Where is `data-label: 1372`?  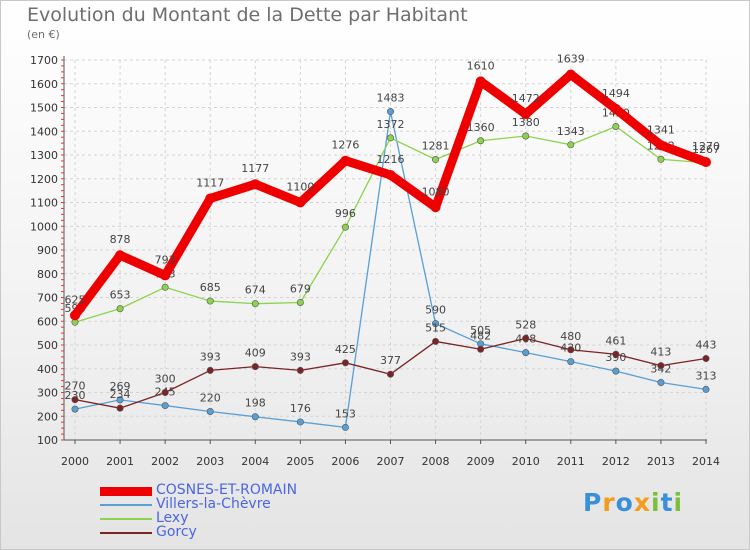 data-label: 1372 is located at coordinates (391, 124).